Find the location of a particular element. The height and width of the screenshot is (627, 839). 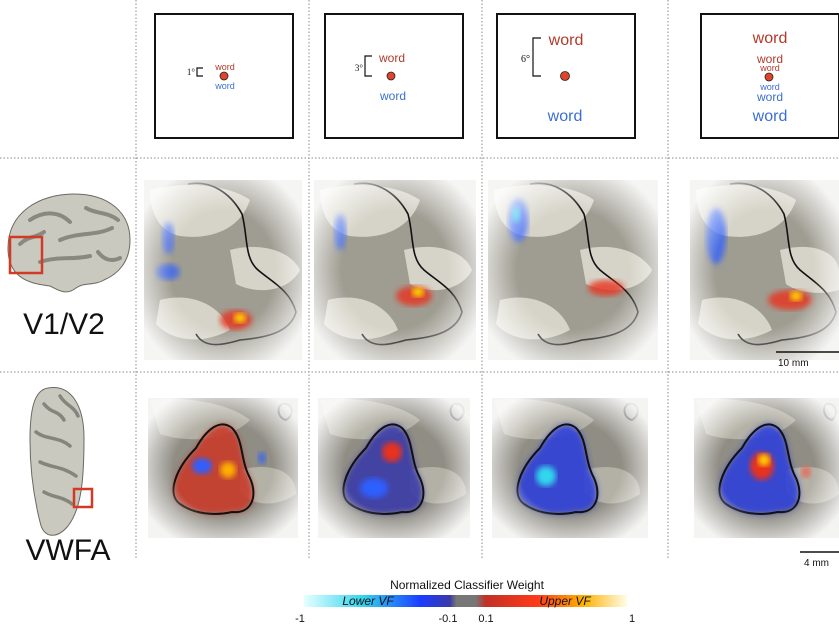

scale-bar-v1v2: 10 mm is located at coordinates (807, 360).